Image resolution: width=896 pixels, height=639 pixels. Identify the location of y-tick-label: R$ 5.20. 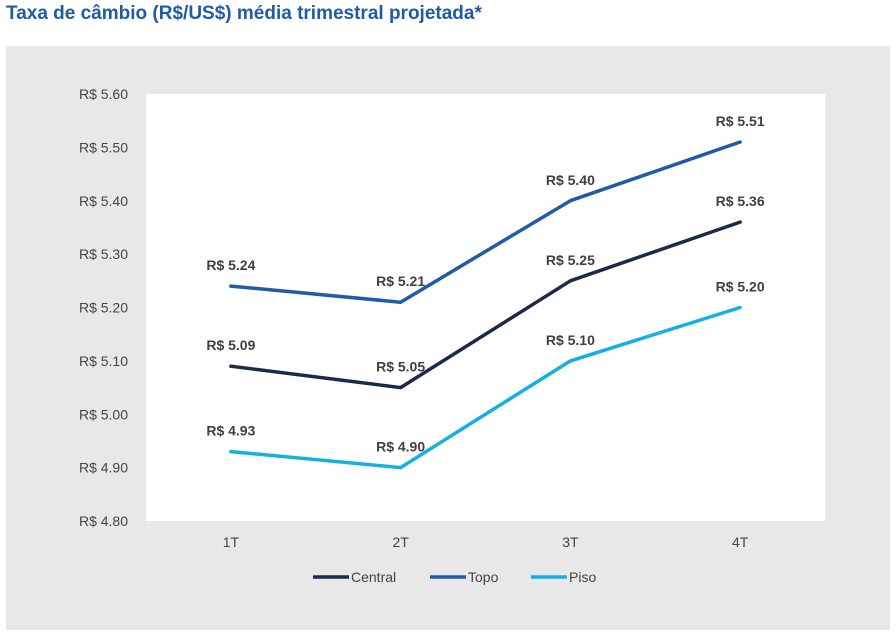
(103, 308).